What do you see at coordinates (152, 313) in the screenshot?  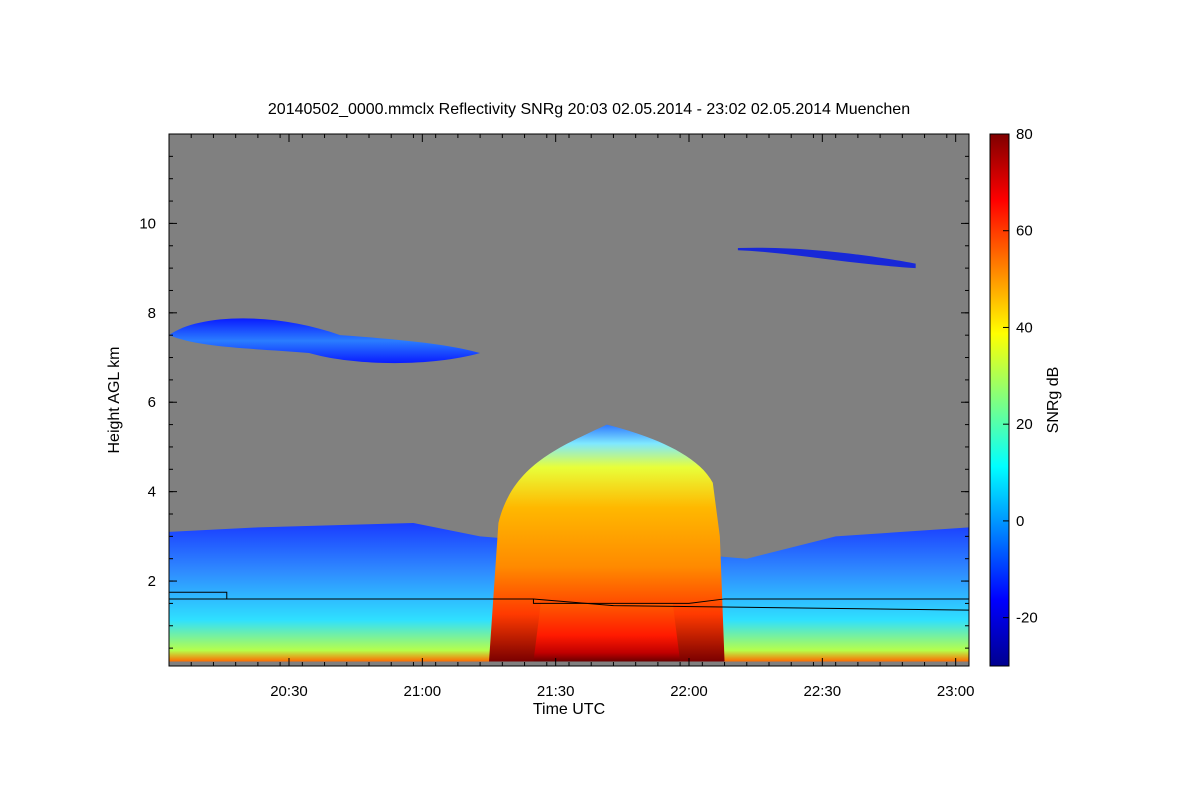 I see `y-tick-label: 8` at bounding box center [152, 313].